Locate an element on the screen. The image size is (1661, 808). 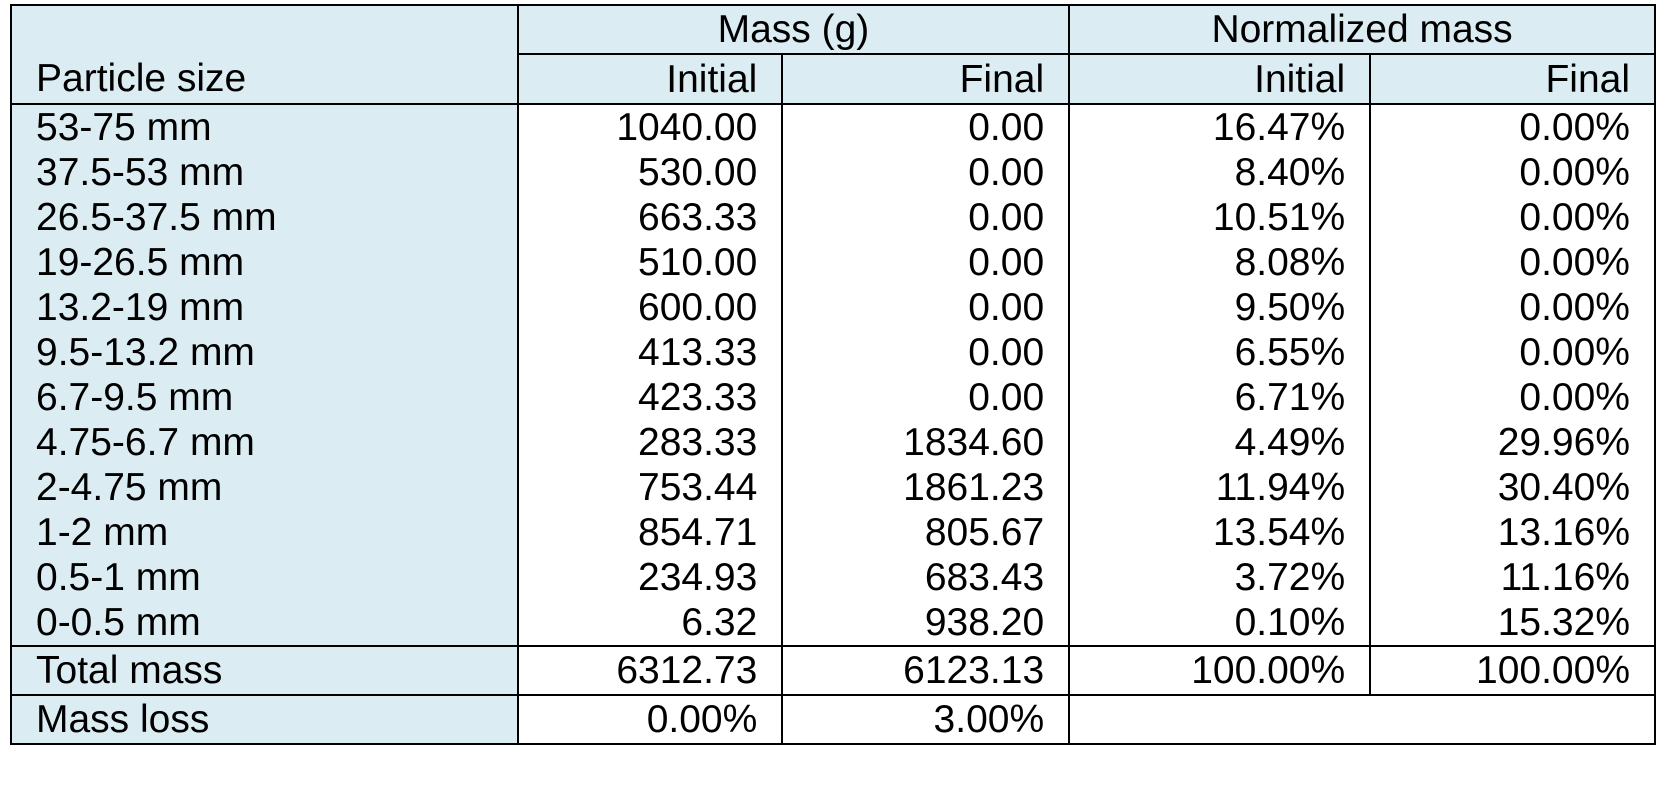
table-row: 53-75 mm 1040.00 0.00 16.47% 0.00% is located at coordinates (833, 127).